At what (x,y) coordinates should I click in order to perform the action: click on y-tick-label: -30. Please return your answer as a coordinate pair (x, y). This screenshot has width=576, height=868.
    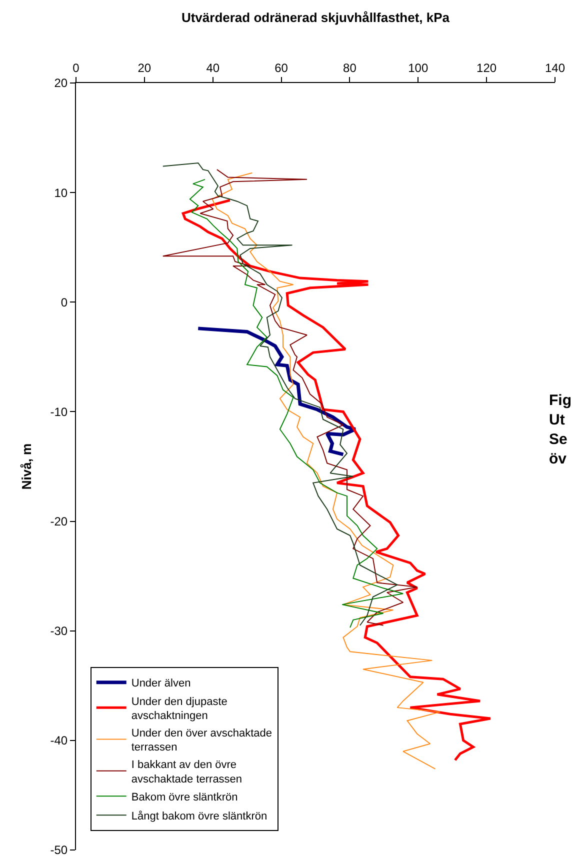
    Looking at the image, I should click on (59, 631).